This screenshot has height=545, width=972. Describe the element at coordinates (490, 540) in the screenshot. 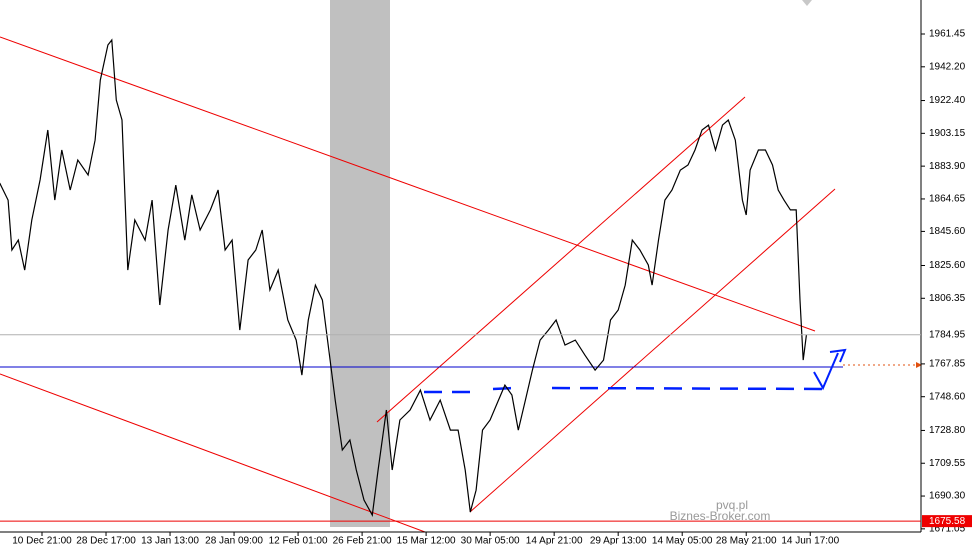

I see `x-tick-label: 30 Mar 05:00` at that location.